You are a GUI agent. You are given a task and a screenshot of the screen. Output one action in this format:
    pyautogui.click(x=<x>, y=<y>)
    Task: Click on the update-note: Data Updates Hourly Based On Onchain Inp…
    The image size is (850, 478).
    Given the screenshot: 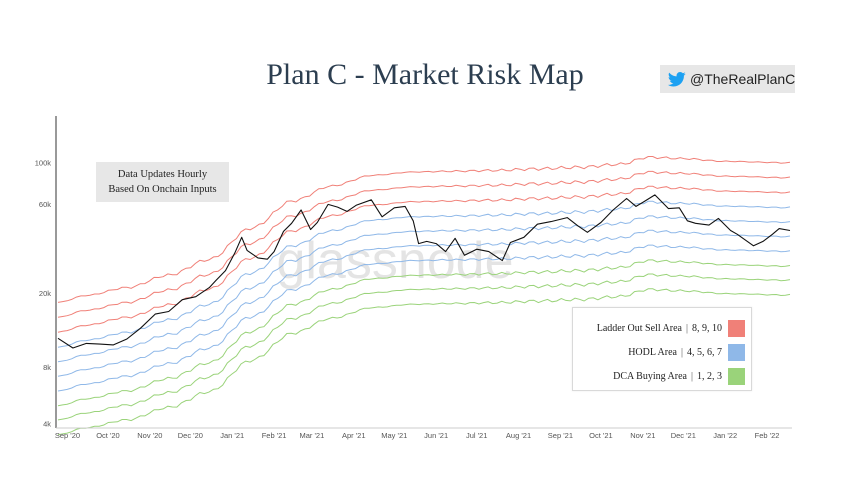 What is the action you would take?
    pyautogui.click(x=162, y=182)
    